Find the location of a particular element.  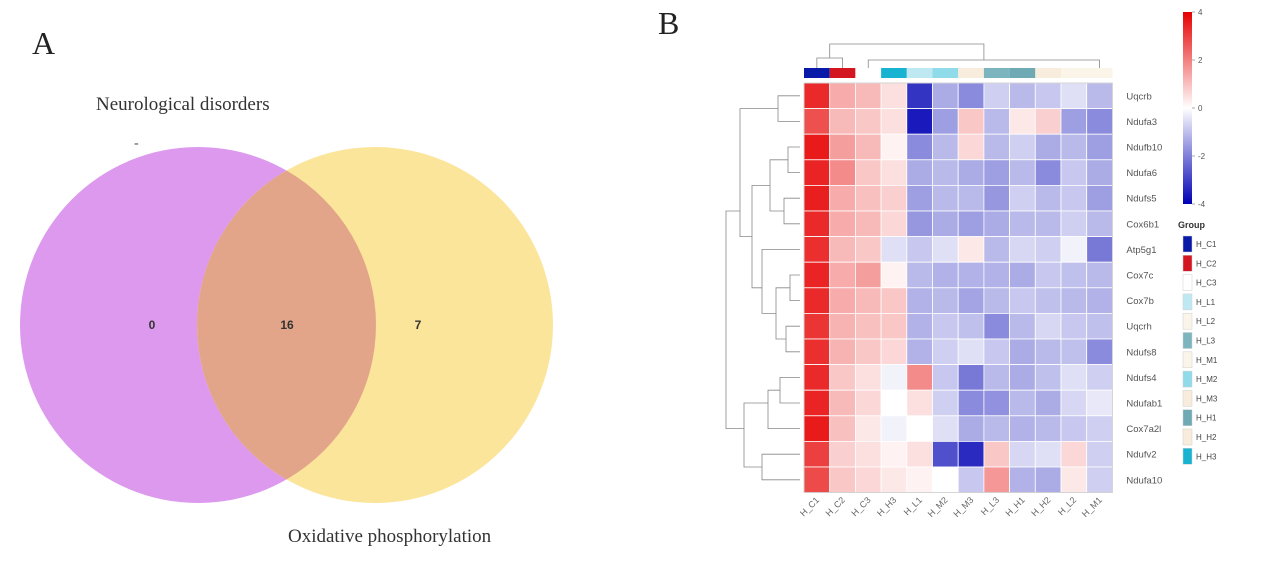

panel-label-a: A is located at coordinates (43, 43).